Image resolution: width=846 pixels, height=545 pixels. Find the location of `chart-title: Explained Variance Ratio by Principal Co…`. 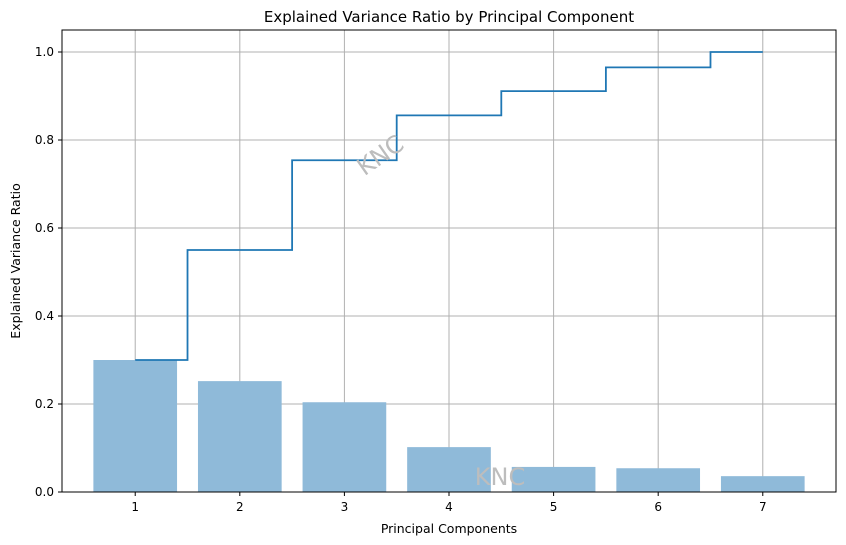

chart-title: Explained Variance Ratio by Principal Co… is located at coordinates (449, 17).